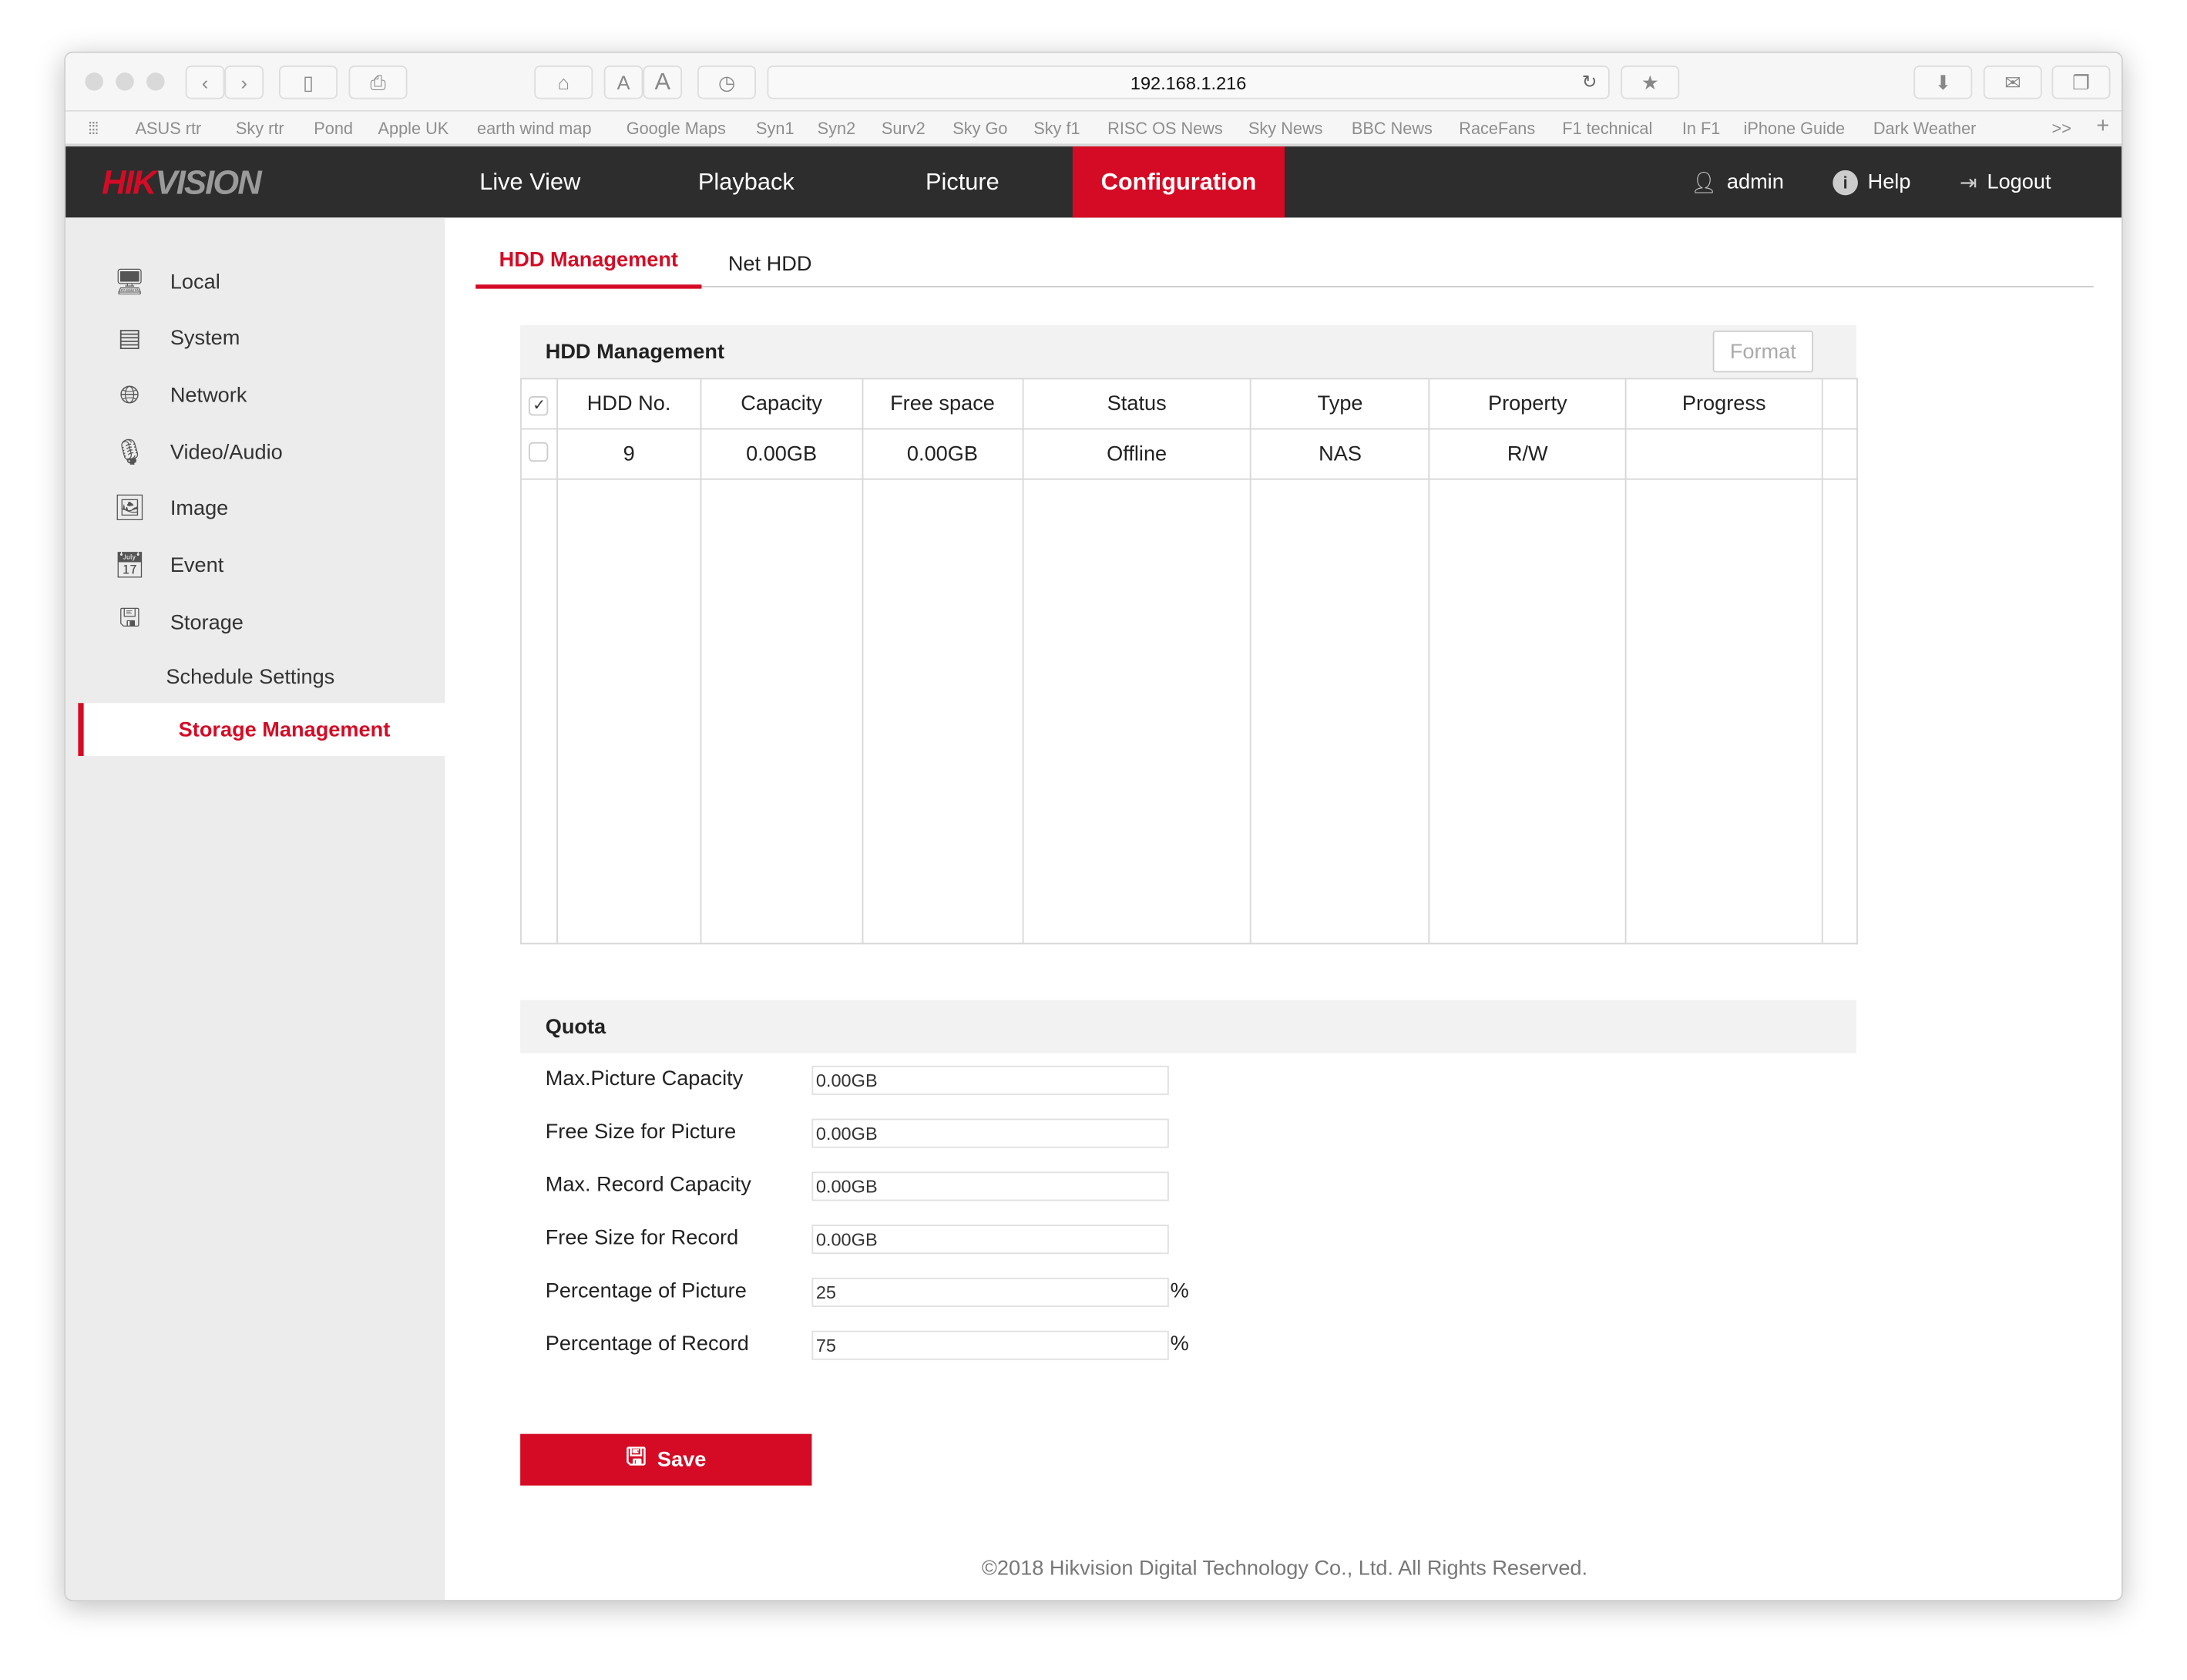 This screenshot has width=2187, height=1680. I want to click on sidebar-item-video-audio: 🎙︎ Video/Audio, so click(255, 452).